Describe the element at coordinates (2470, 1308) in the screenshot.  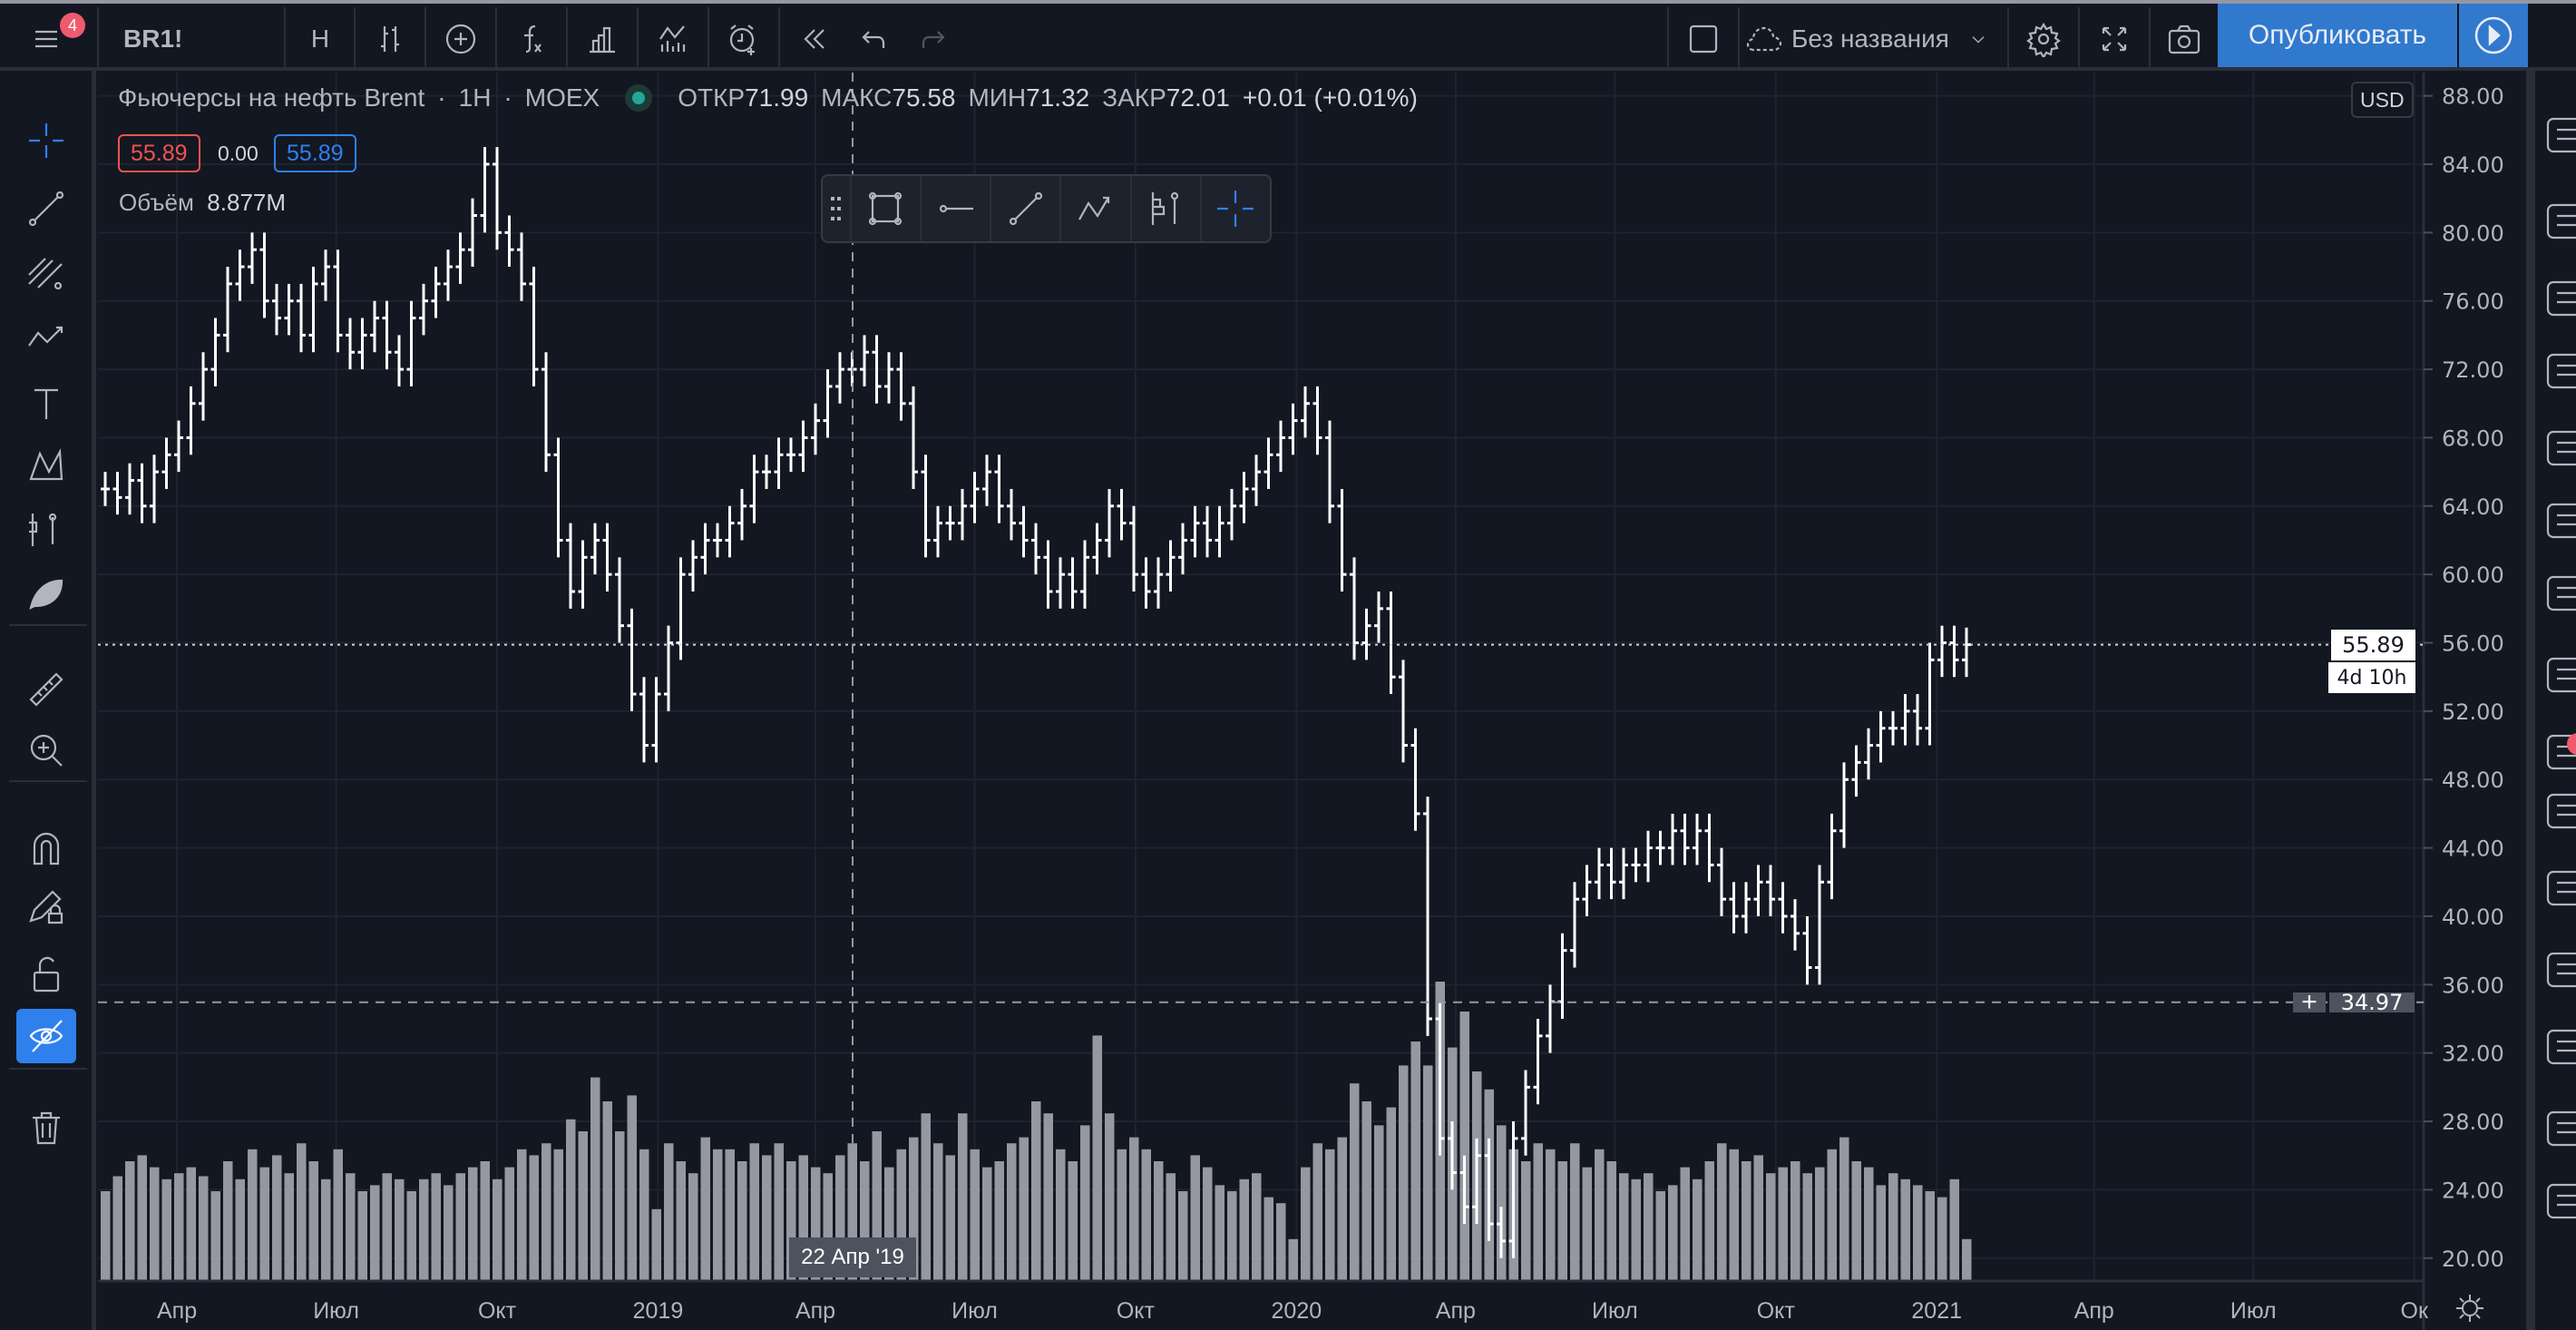
I see `axis-settings-icon` at that location.